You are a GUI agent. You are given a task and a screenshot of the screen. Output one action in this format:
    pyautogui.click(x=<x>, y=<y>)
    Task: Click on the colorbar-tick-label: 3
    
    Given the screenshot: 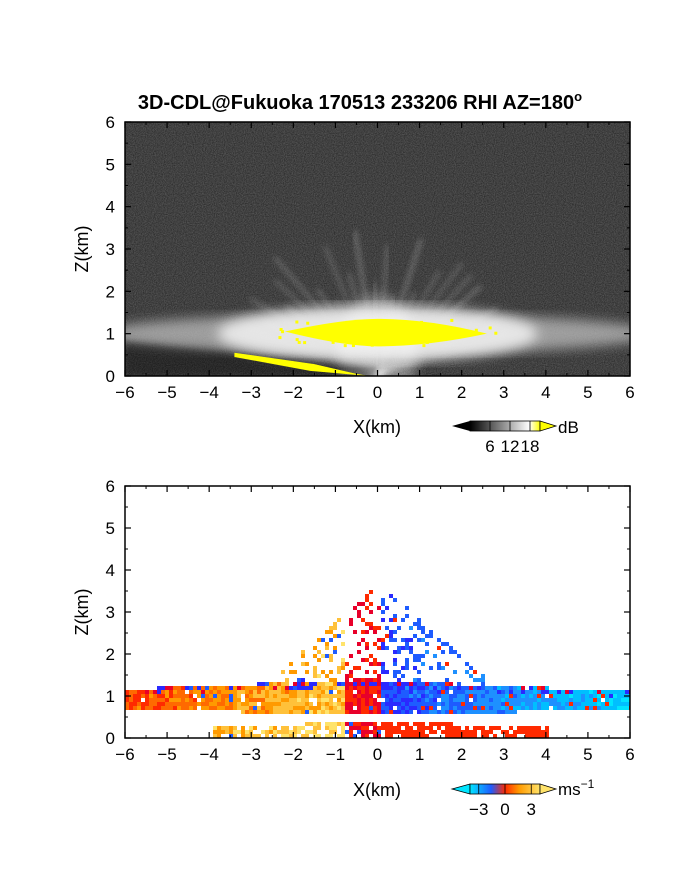 What is the action you would take?
    pyautogui.click(x=531, y=809)
    